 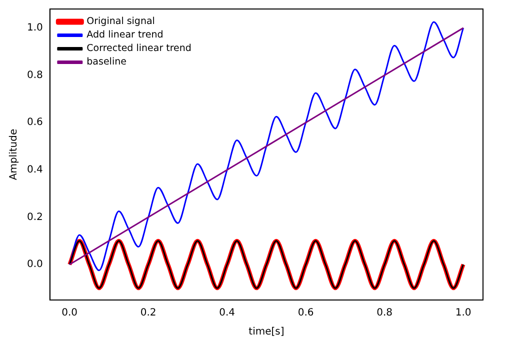 I want to click on legend-label: Add linear trend, so click(x=125, y=35).